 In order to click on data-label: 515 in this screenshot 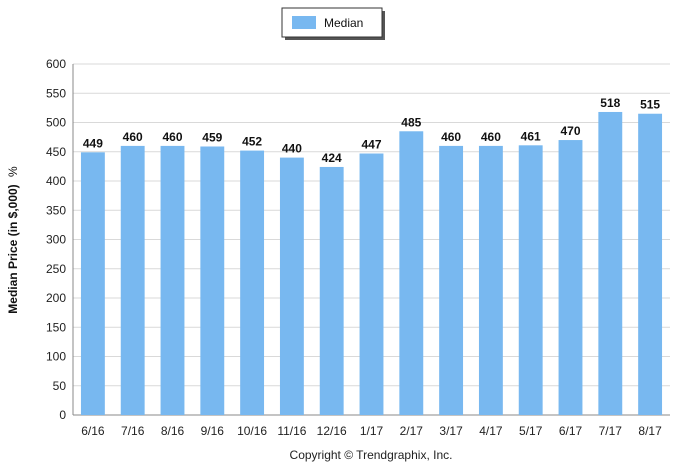, I will do `click(650, 105)`.